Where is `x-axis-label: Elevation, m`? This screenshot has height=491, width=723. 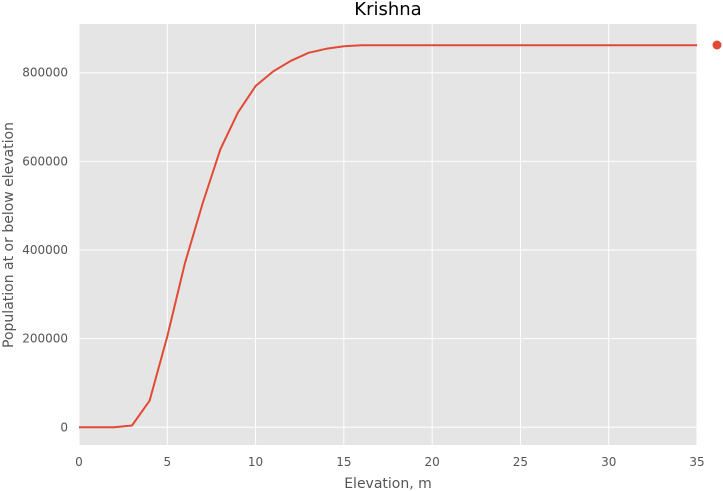 x-axis-label: Elevation, m is located at coordinates (388, 483).